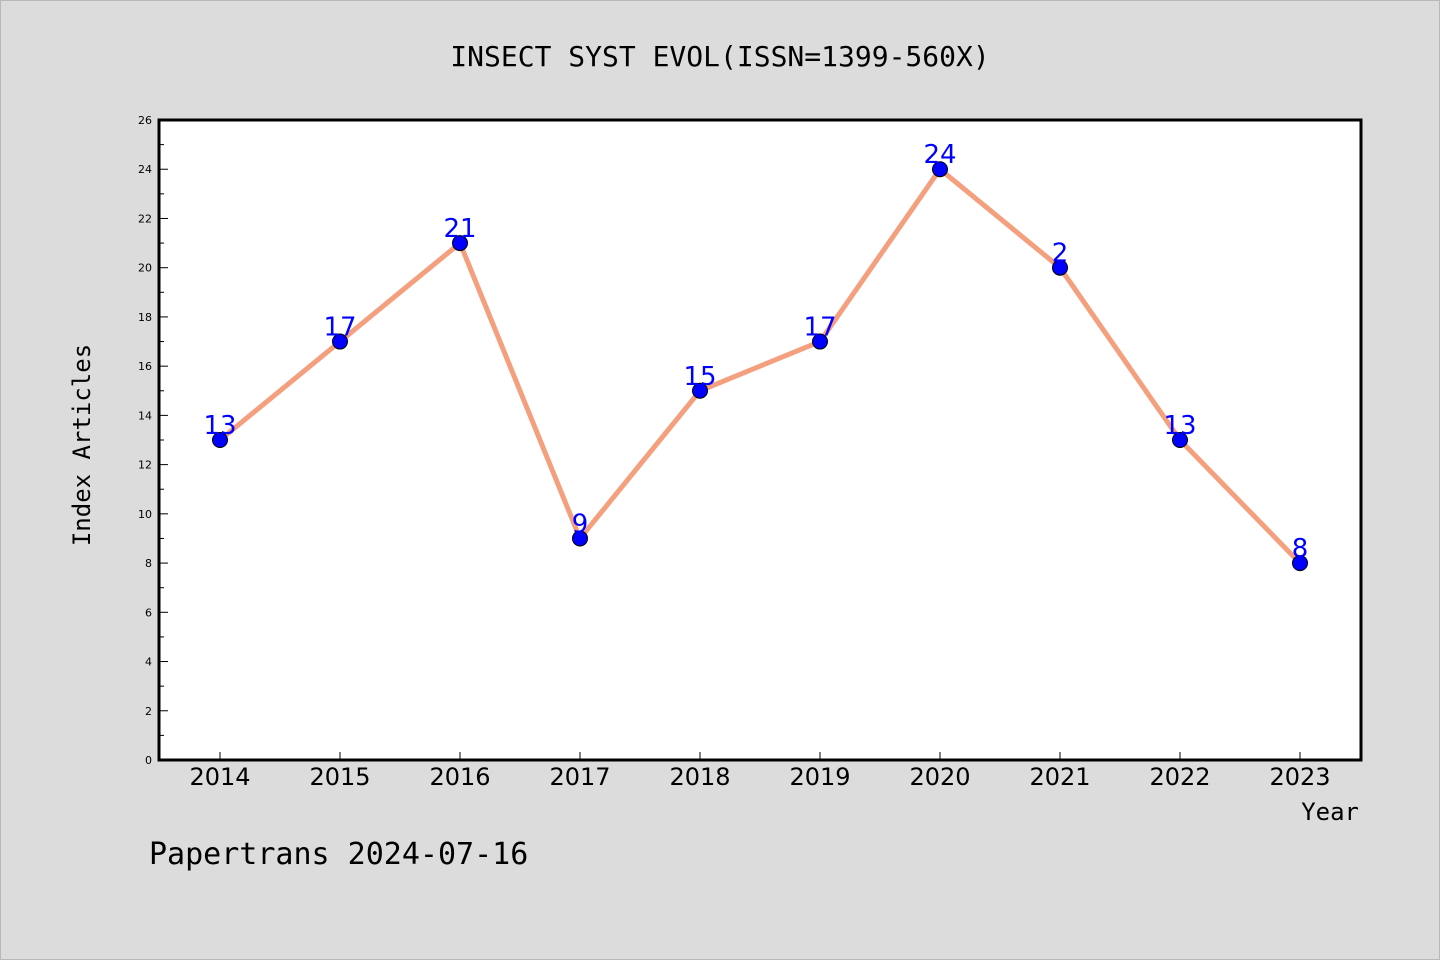  I want to click on x-tick-label: 2014, so click(219, 777).